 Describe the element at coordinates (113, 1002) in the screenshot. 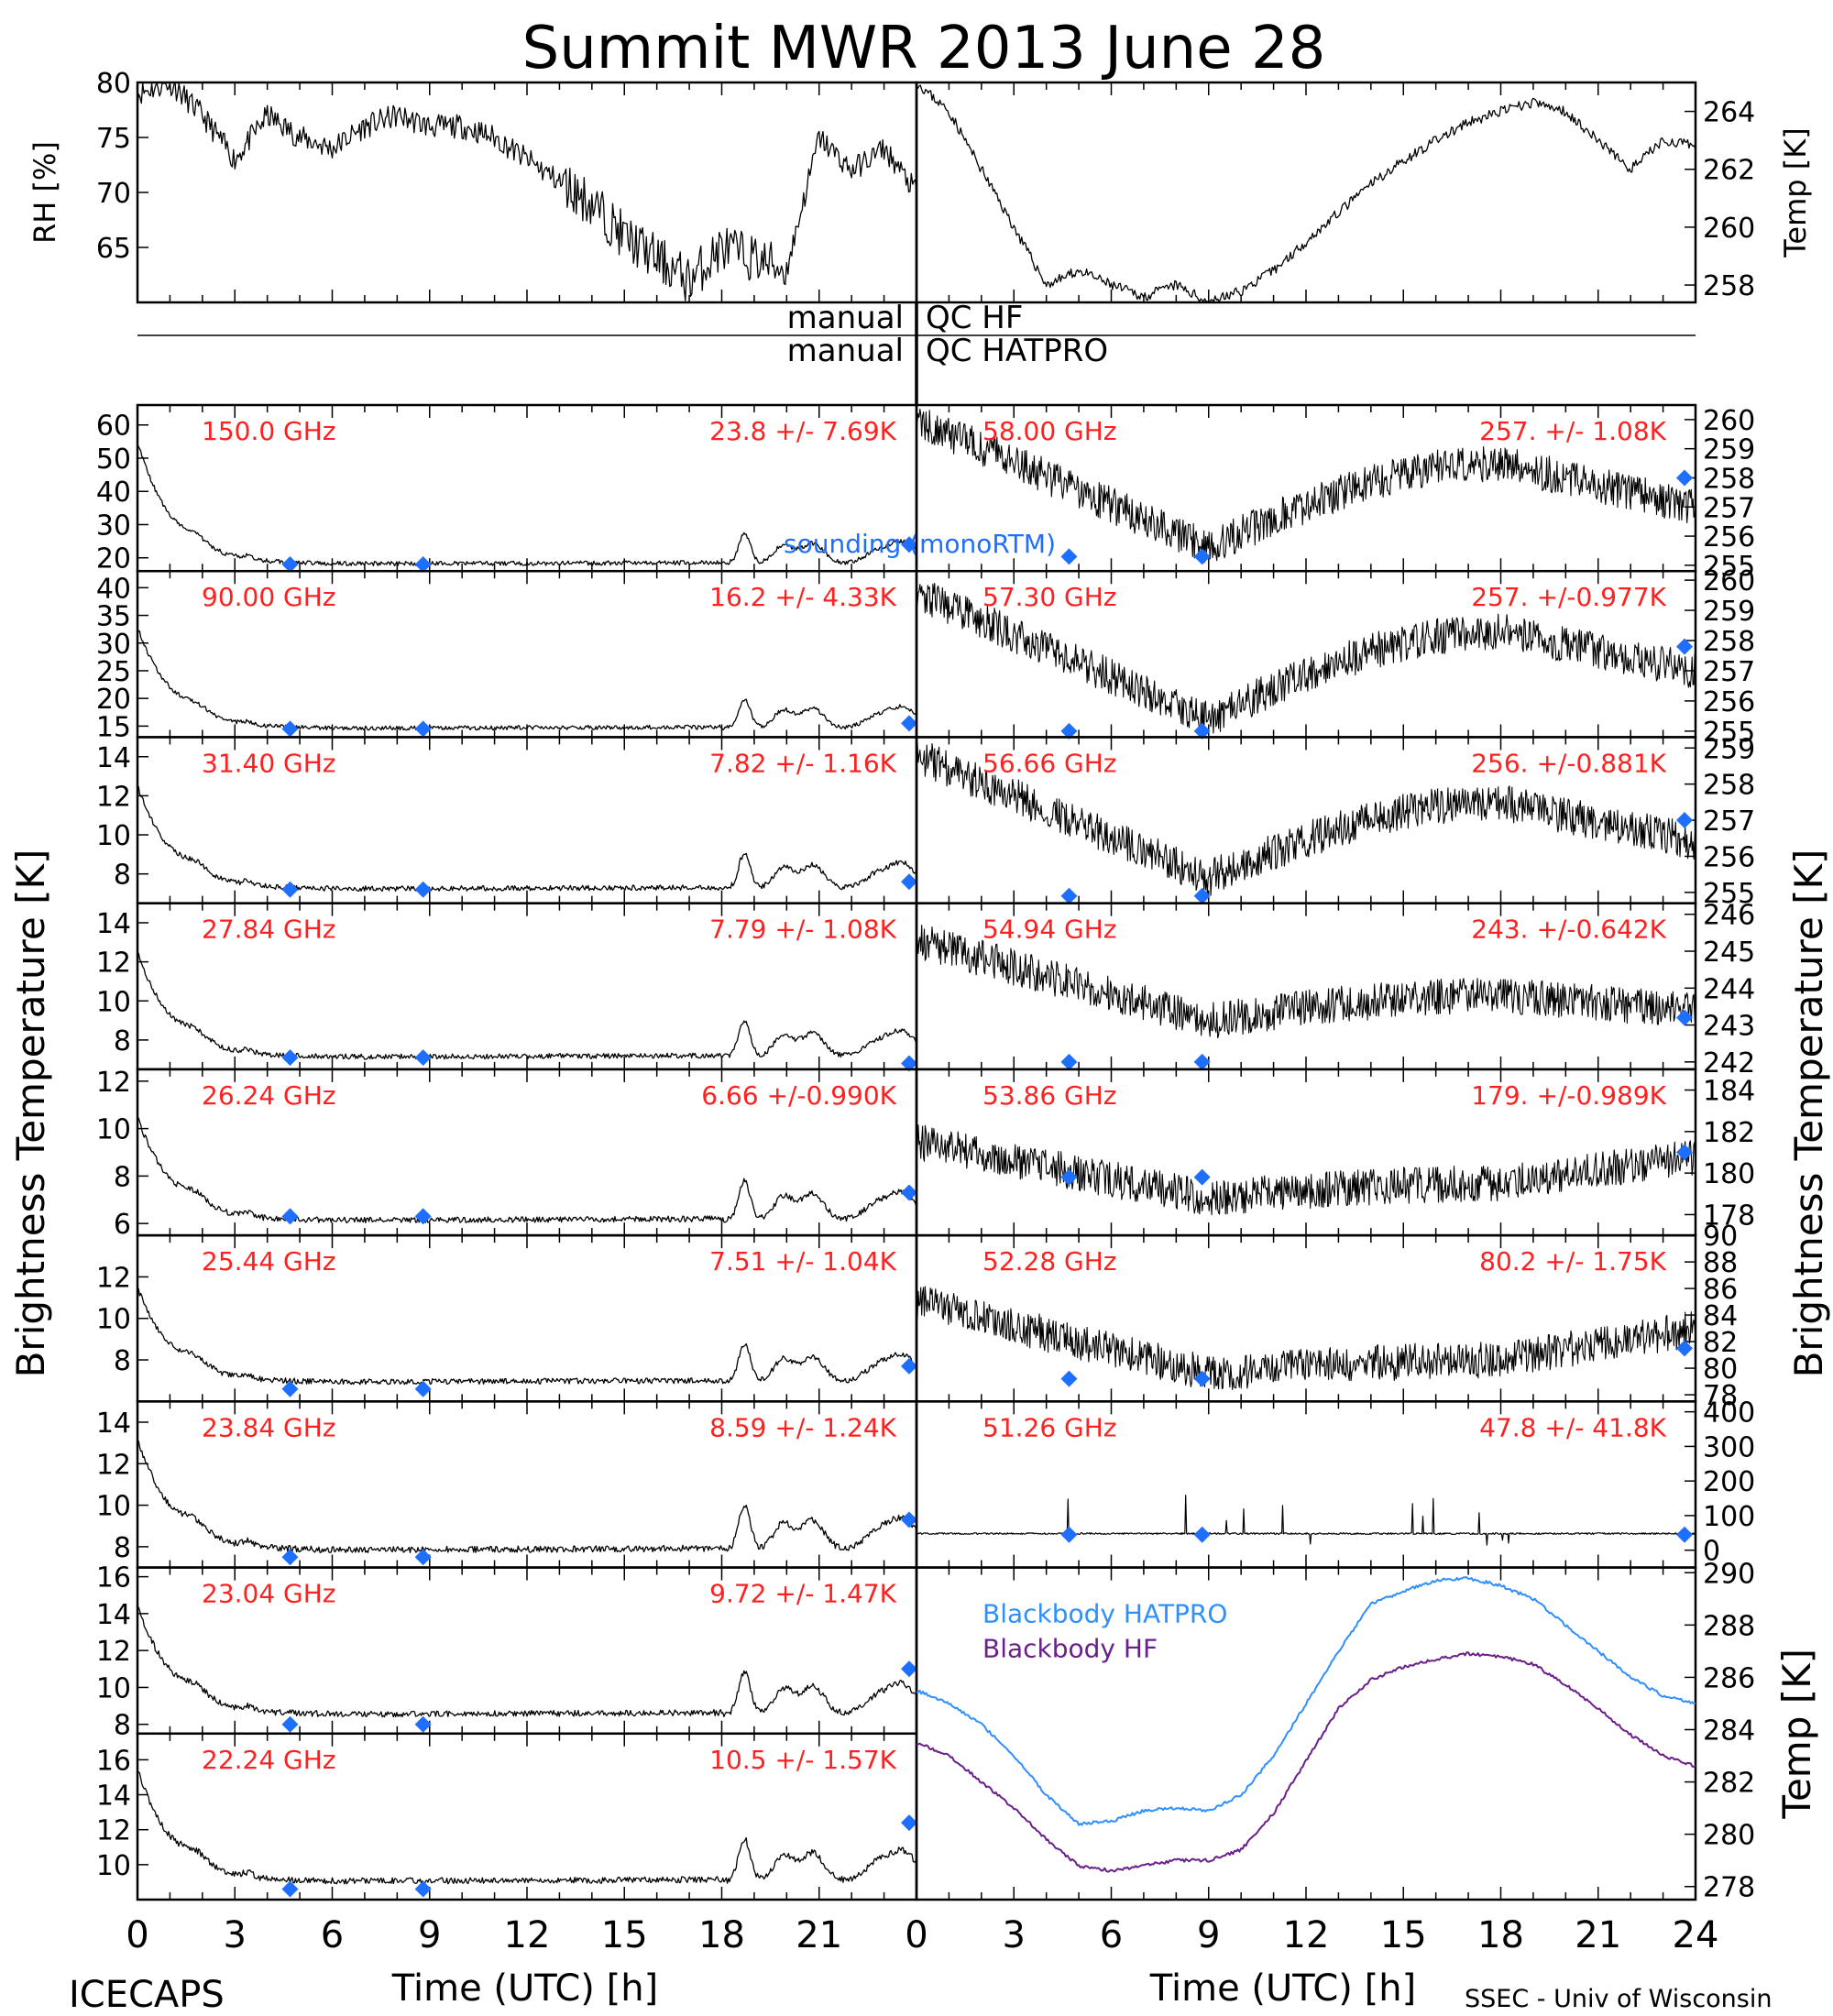

I see `hf-ch3-panel-ytick-label: 10` at that location.